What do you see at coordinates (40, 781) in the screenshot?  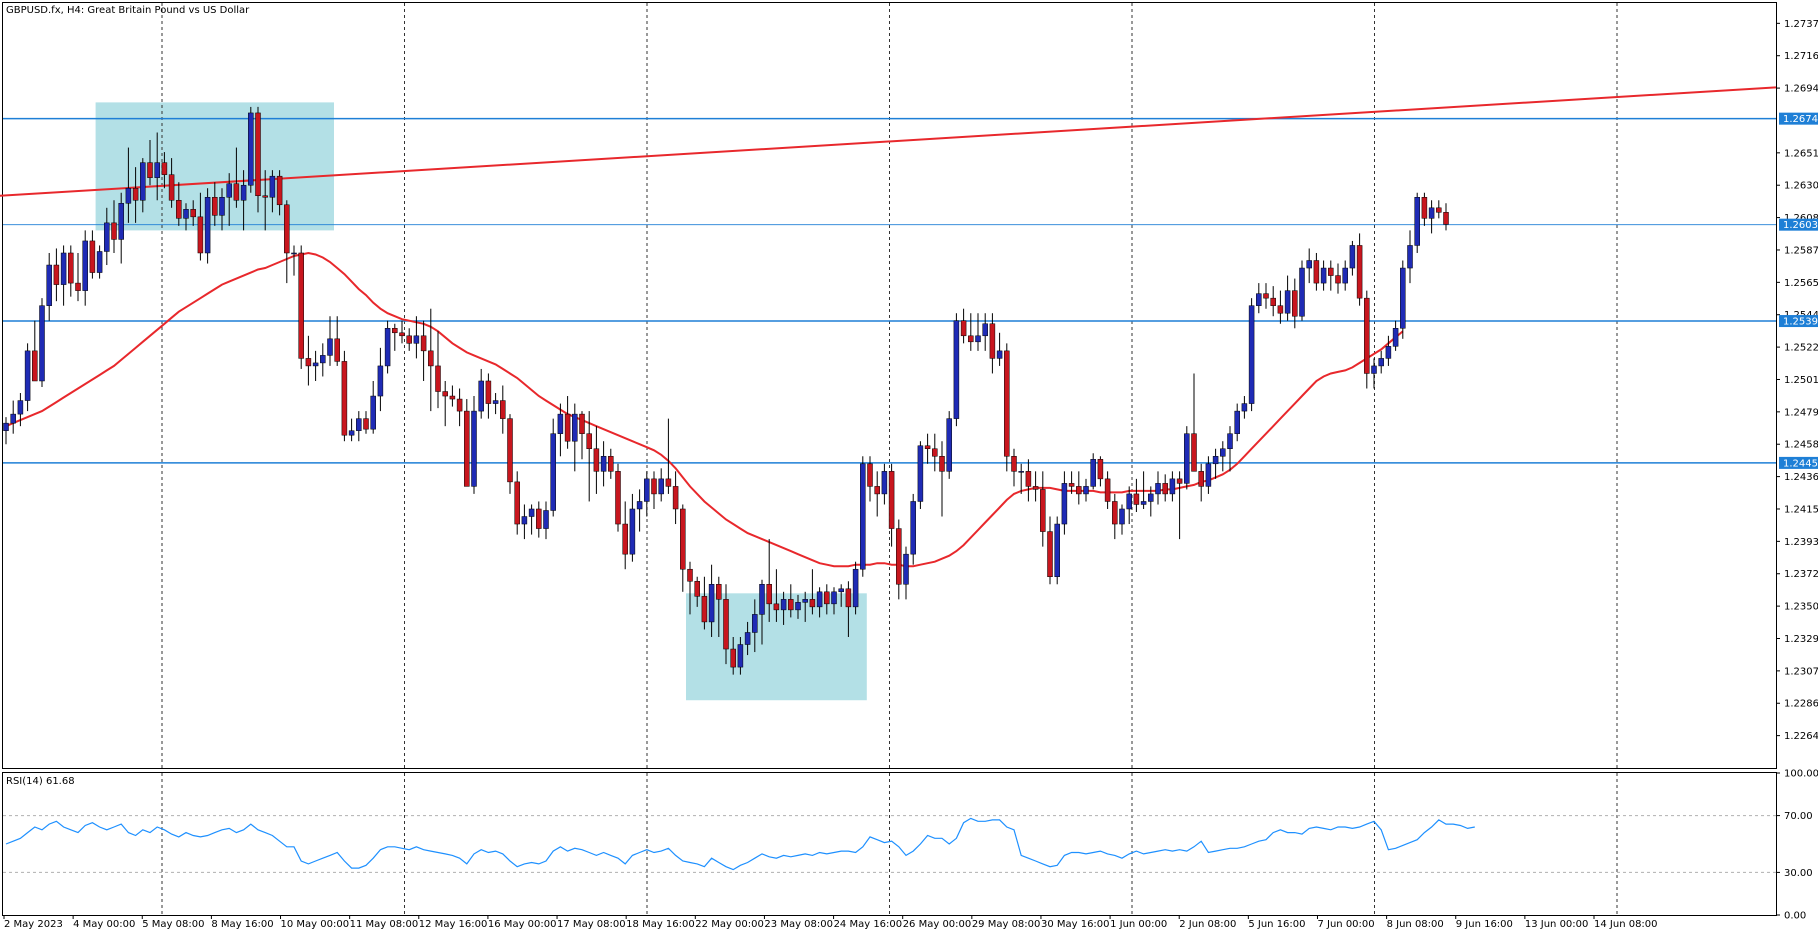 I see `rsi-indicator-label: RSI(14) 61.68` at bounding box center [40, 781].